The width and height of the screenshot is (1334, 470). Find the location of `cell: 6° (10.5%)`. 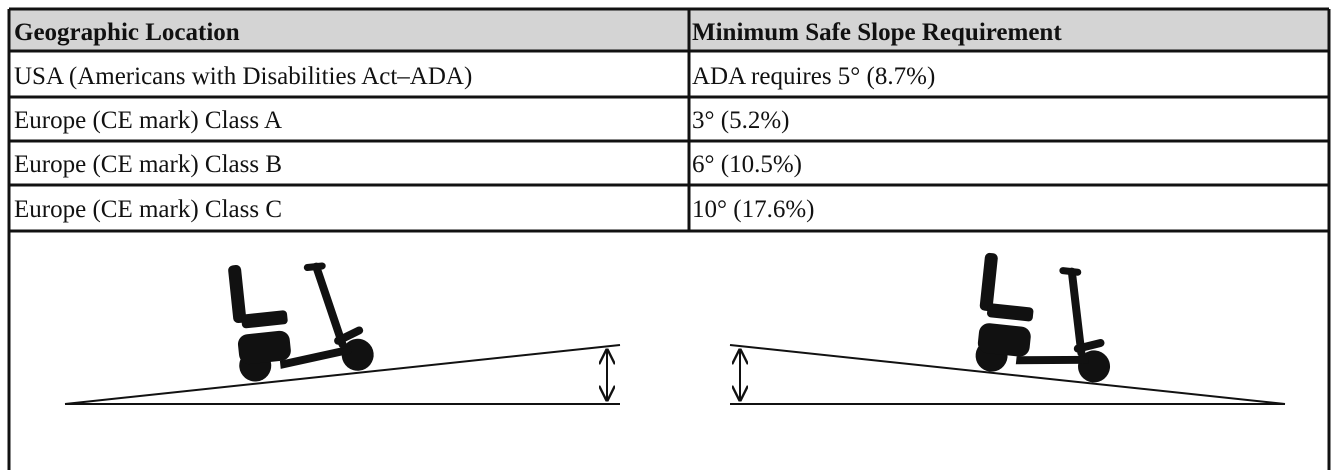

cell: 6° (10.5%) is located at coordinates (747, 164).